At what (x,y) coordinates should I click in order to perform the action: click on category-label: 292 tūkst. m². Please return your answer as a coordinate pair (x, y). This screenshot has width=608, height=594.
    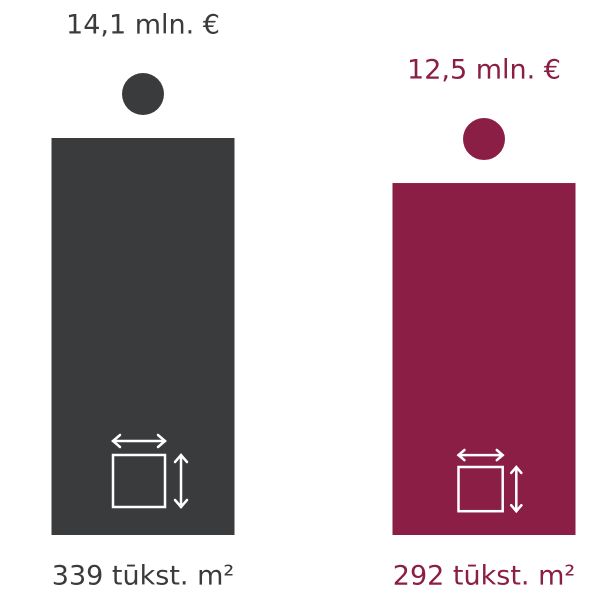
    Looking at the image, I should click on (484, 576).